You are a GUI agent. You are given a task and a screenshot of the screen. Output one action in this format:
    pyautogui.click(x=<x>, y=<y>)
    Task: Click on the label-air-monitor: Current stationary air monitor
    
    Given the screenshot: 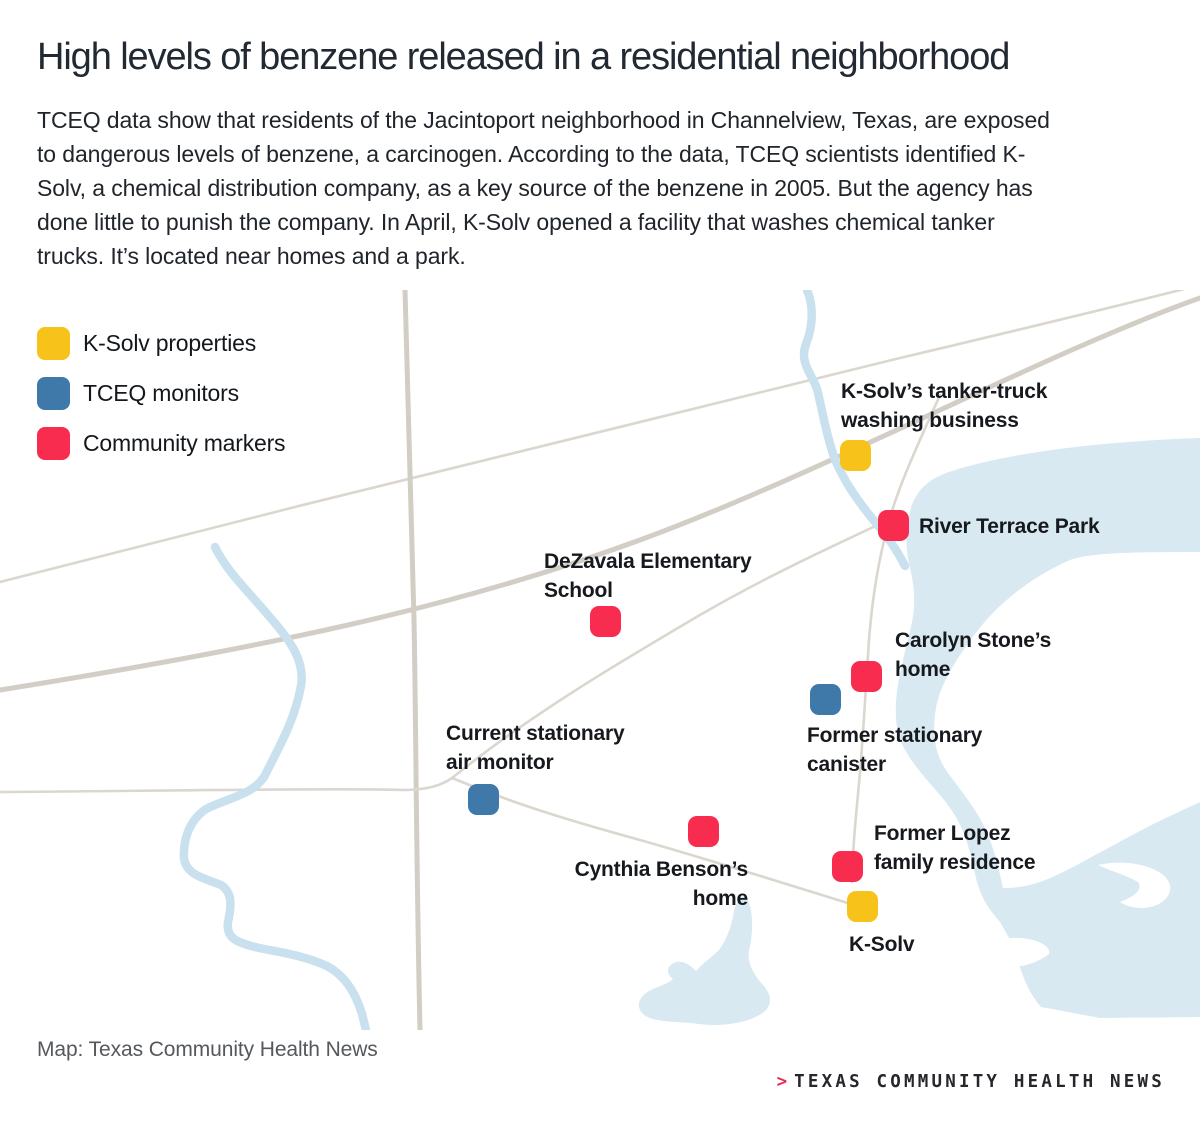 What is the action you would take?
    pyautogui.click(x=535, y=748)
    